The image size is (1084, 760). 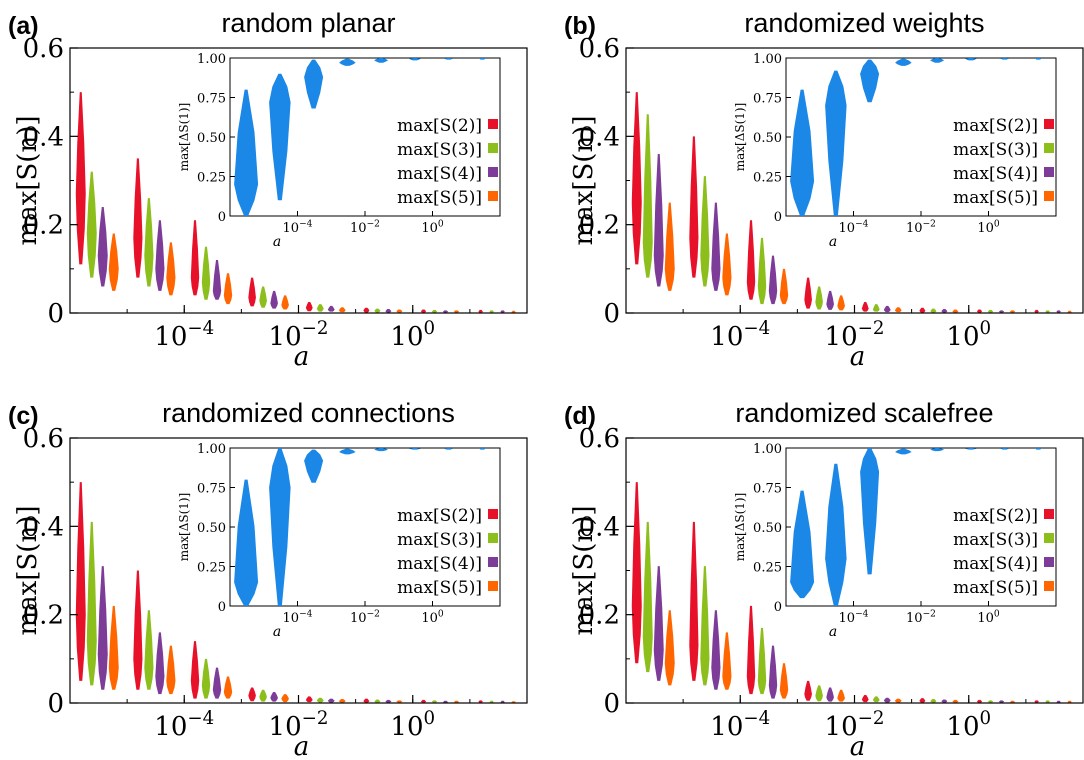 What do you see at coordinates (995, 174) in the screenshot?
I see `legend-label: max[S(4)]` at bounding box center [995, 174].